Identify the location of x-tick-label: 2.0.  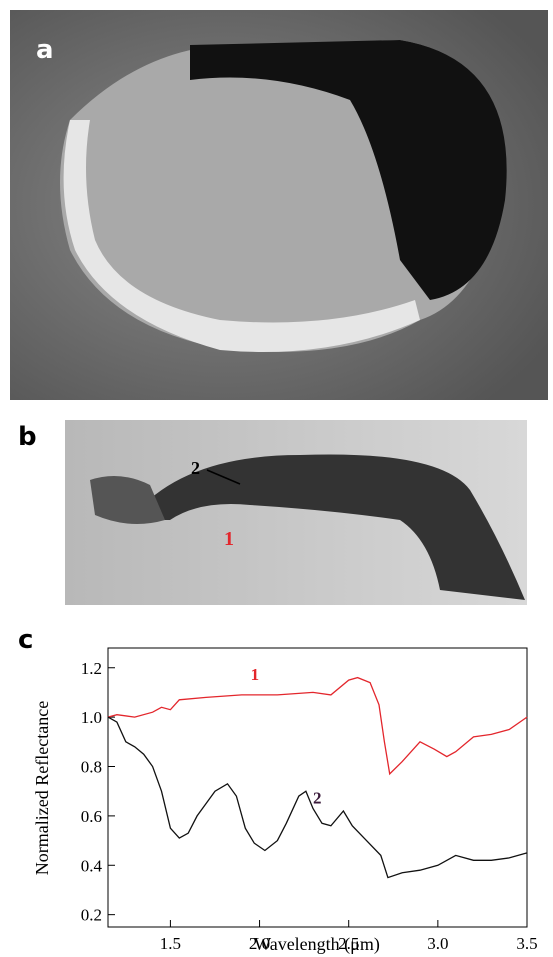
(259, 943).